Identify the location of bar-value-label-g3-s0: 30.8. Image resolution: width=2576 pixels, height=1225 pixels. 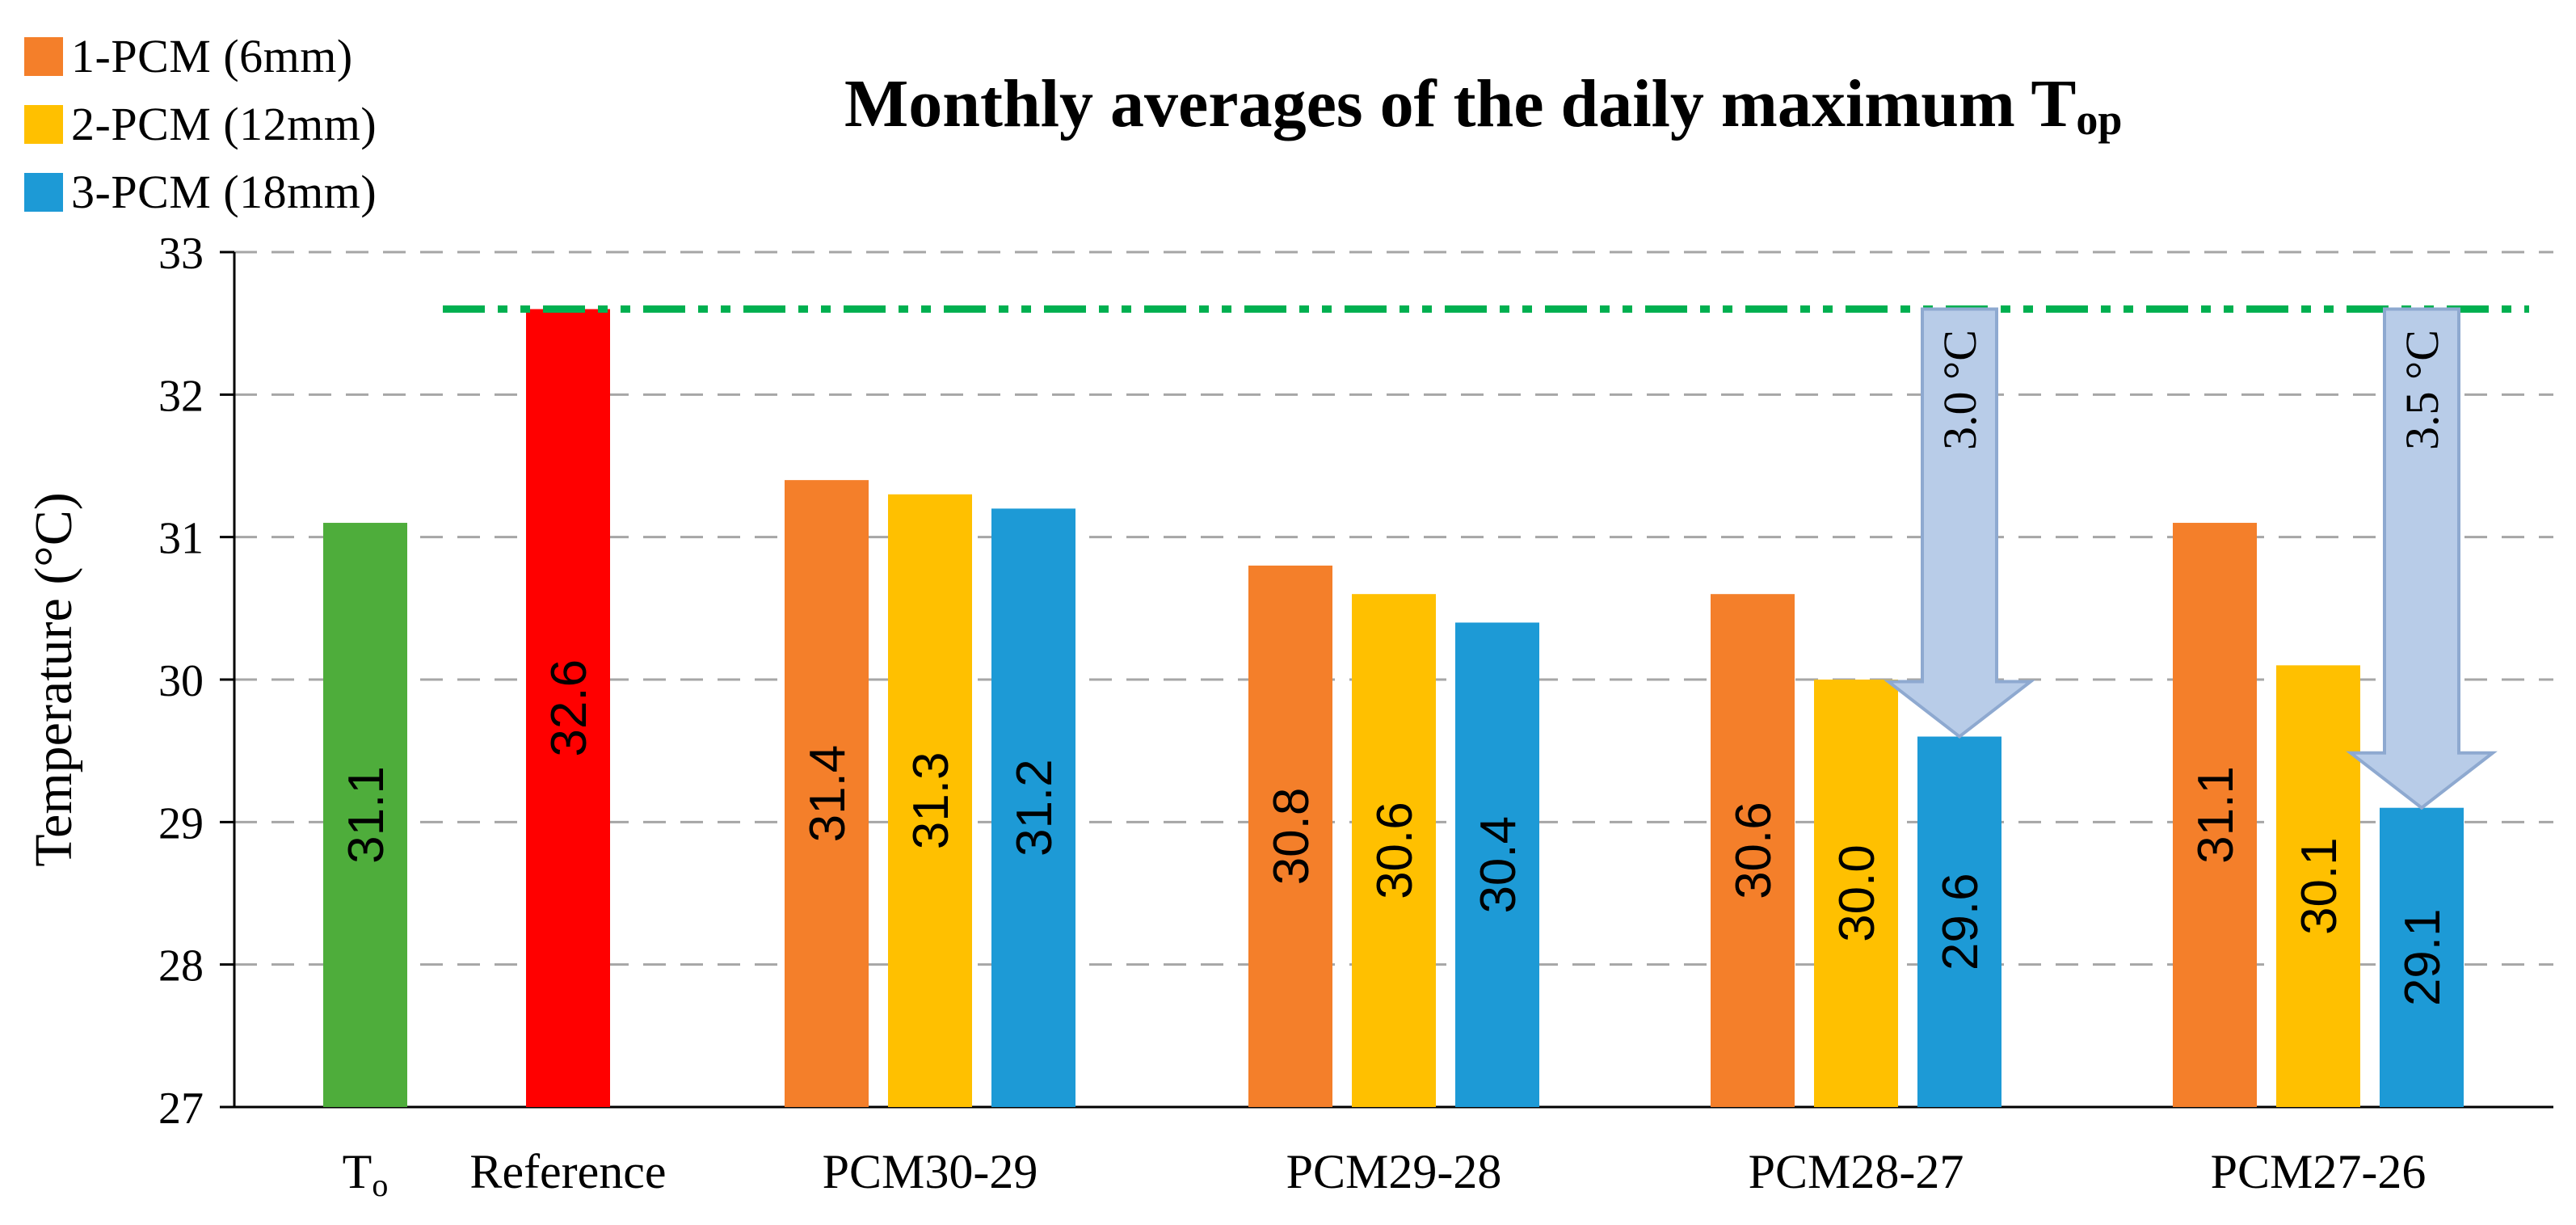
(1292, 837).